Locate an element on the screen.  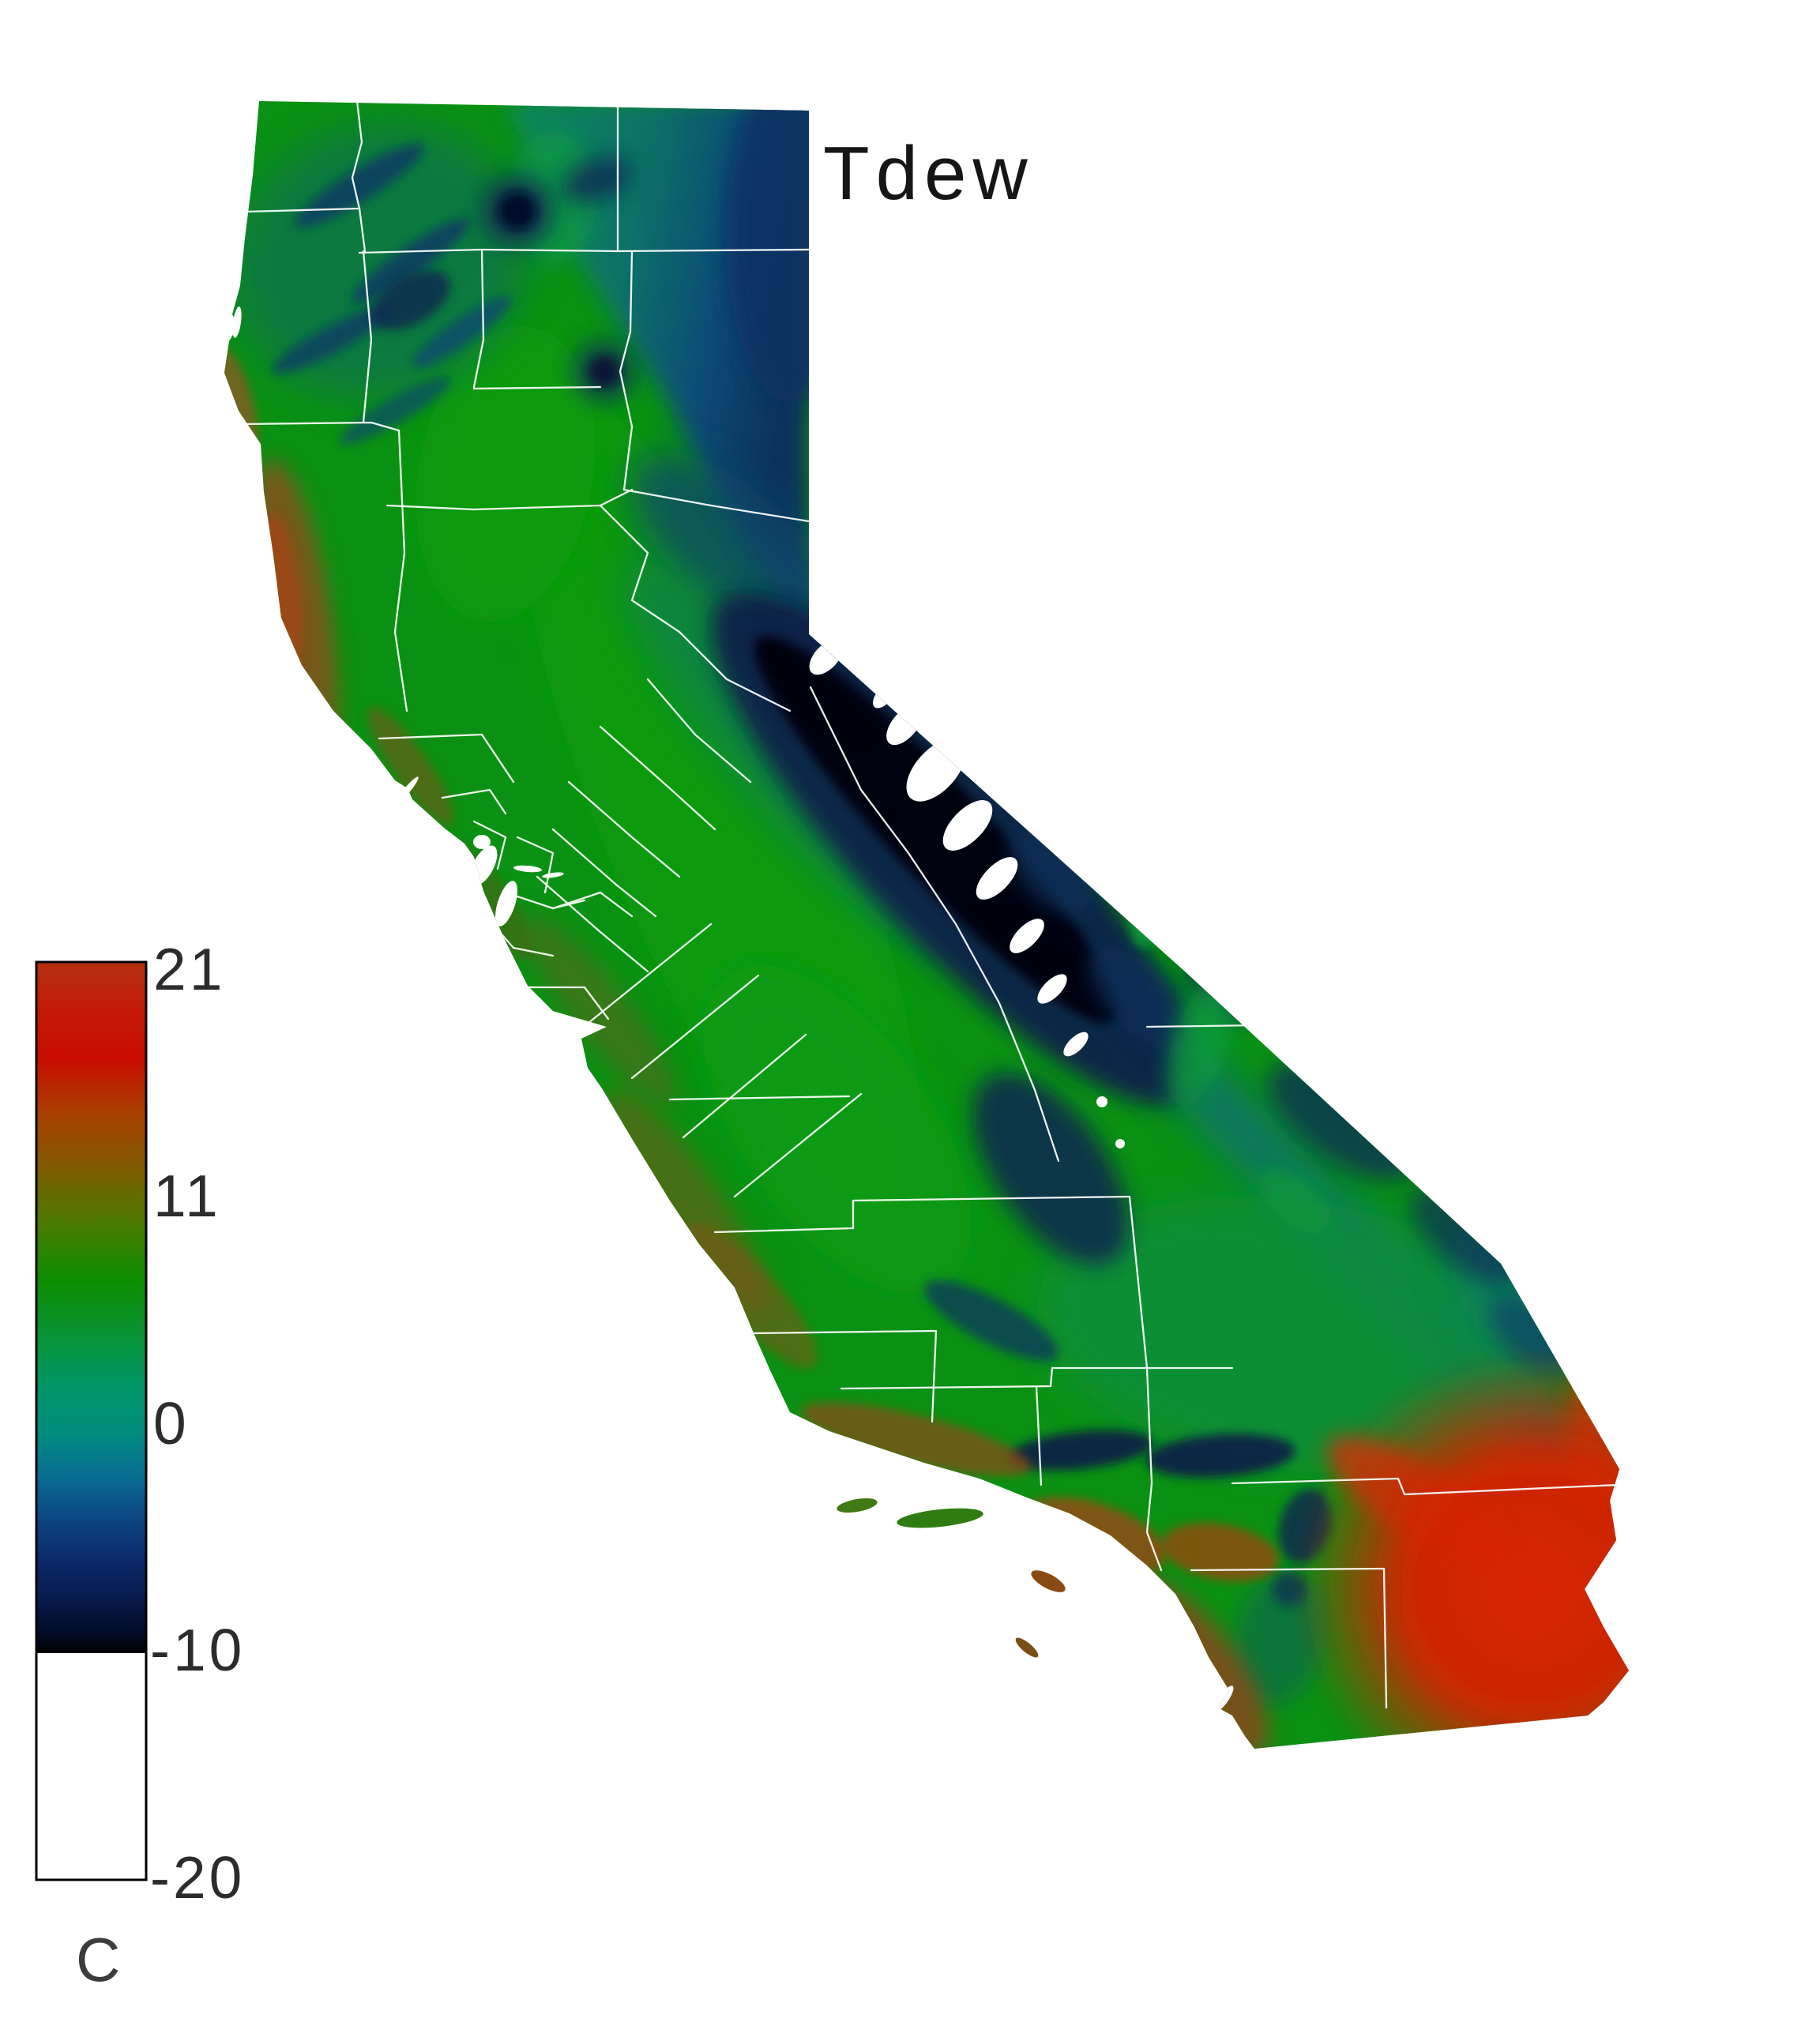
catalina-island is located at coordinates (1048, 1581).